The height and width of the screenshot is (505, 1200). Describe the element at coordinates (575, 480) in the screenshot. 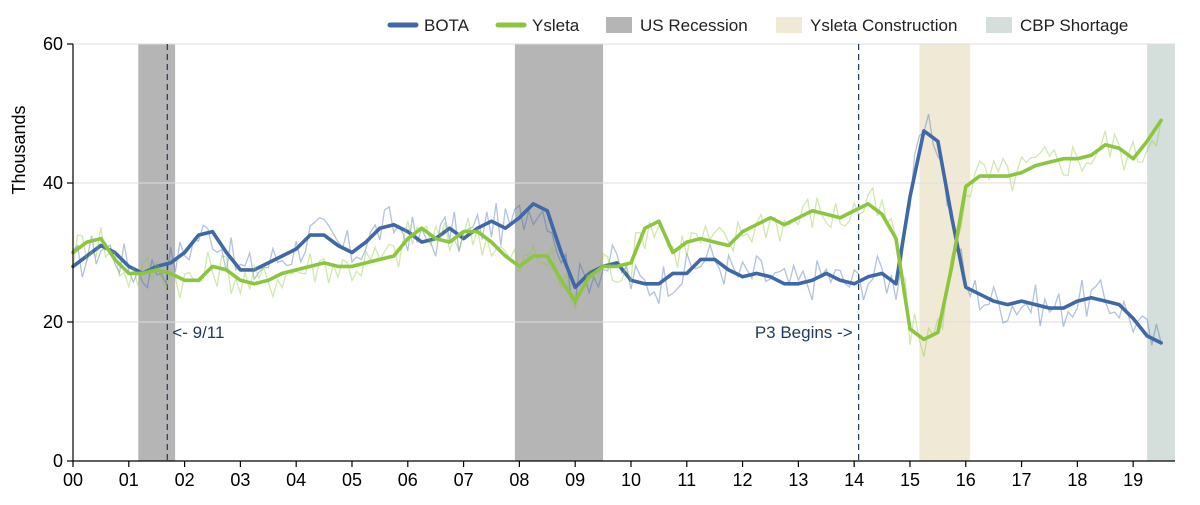

I see `x-tick-label-9: 09` at that location.